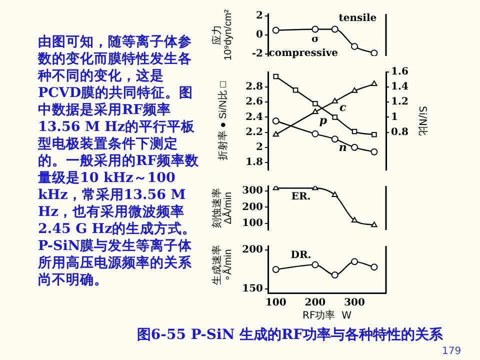 The height and width of the screenshot is (360, 480). Describe the element at coordinates (253, 289) in the screenshot. I see `y-tick-label: 150` at that location.